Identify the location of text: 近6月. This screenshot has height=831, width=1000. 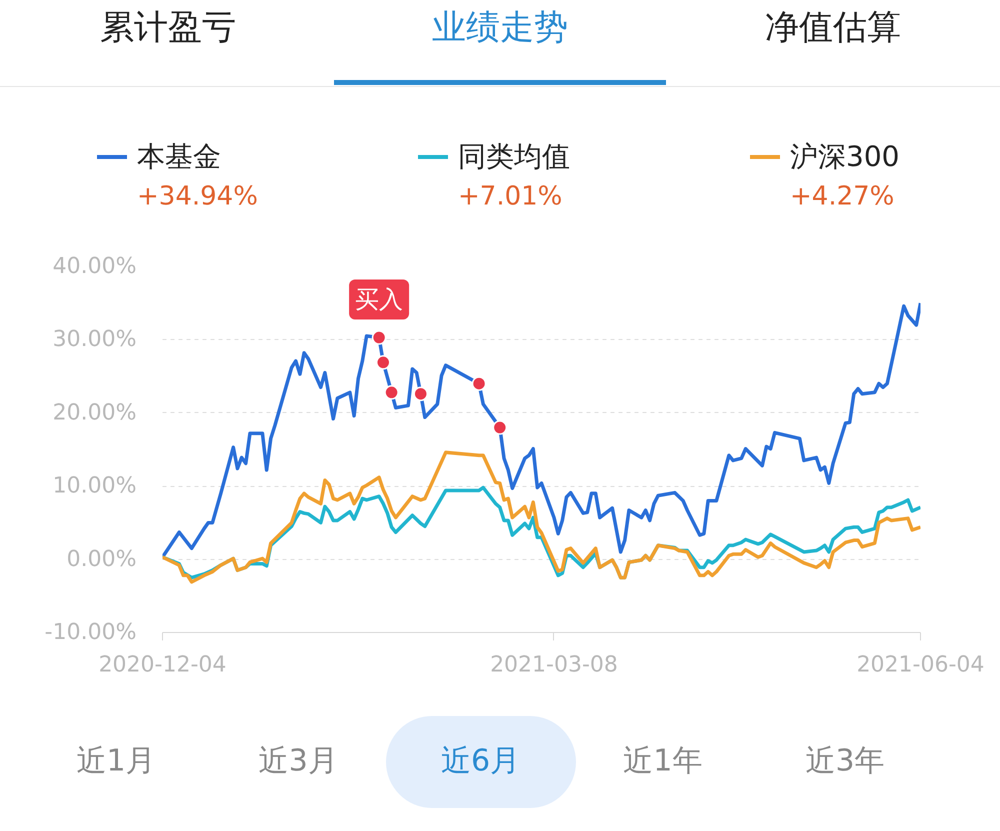
(480, 761).